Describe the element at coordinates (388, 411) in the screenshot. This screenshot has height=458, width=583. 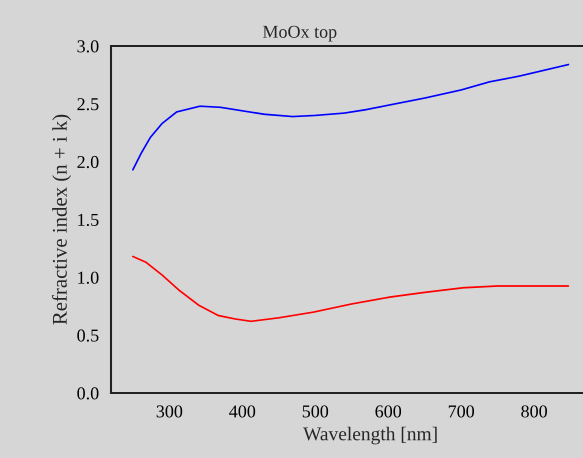
I see `x-tick-label: 600` at that location.